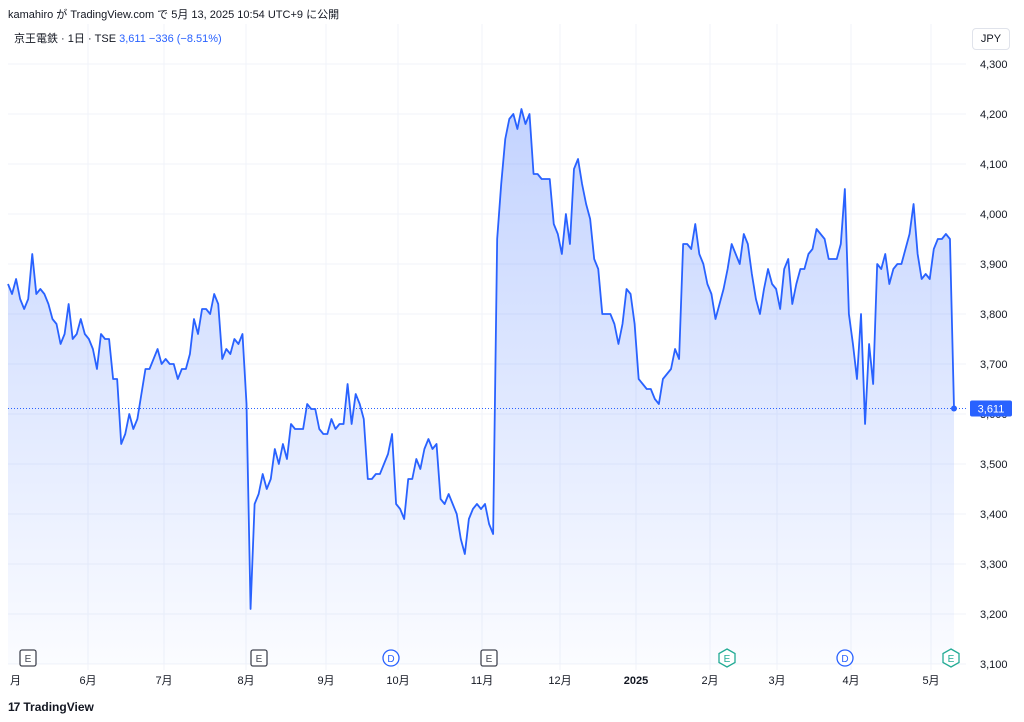  I want to click on tradingview-branding: 17 TradingView, so click(51, 707).